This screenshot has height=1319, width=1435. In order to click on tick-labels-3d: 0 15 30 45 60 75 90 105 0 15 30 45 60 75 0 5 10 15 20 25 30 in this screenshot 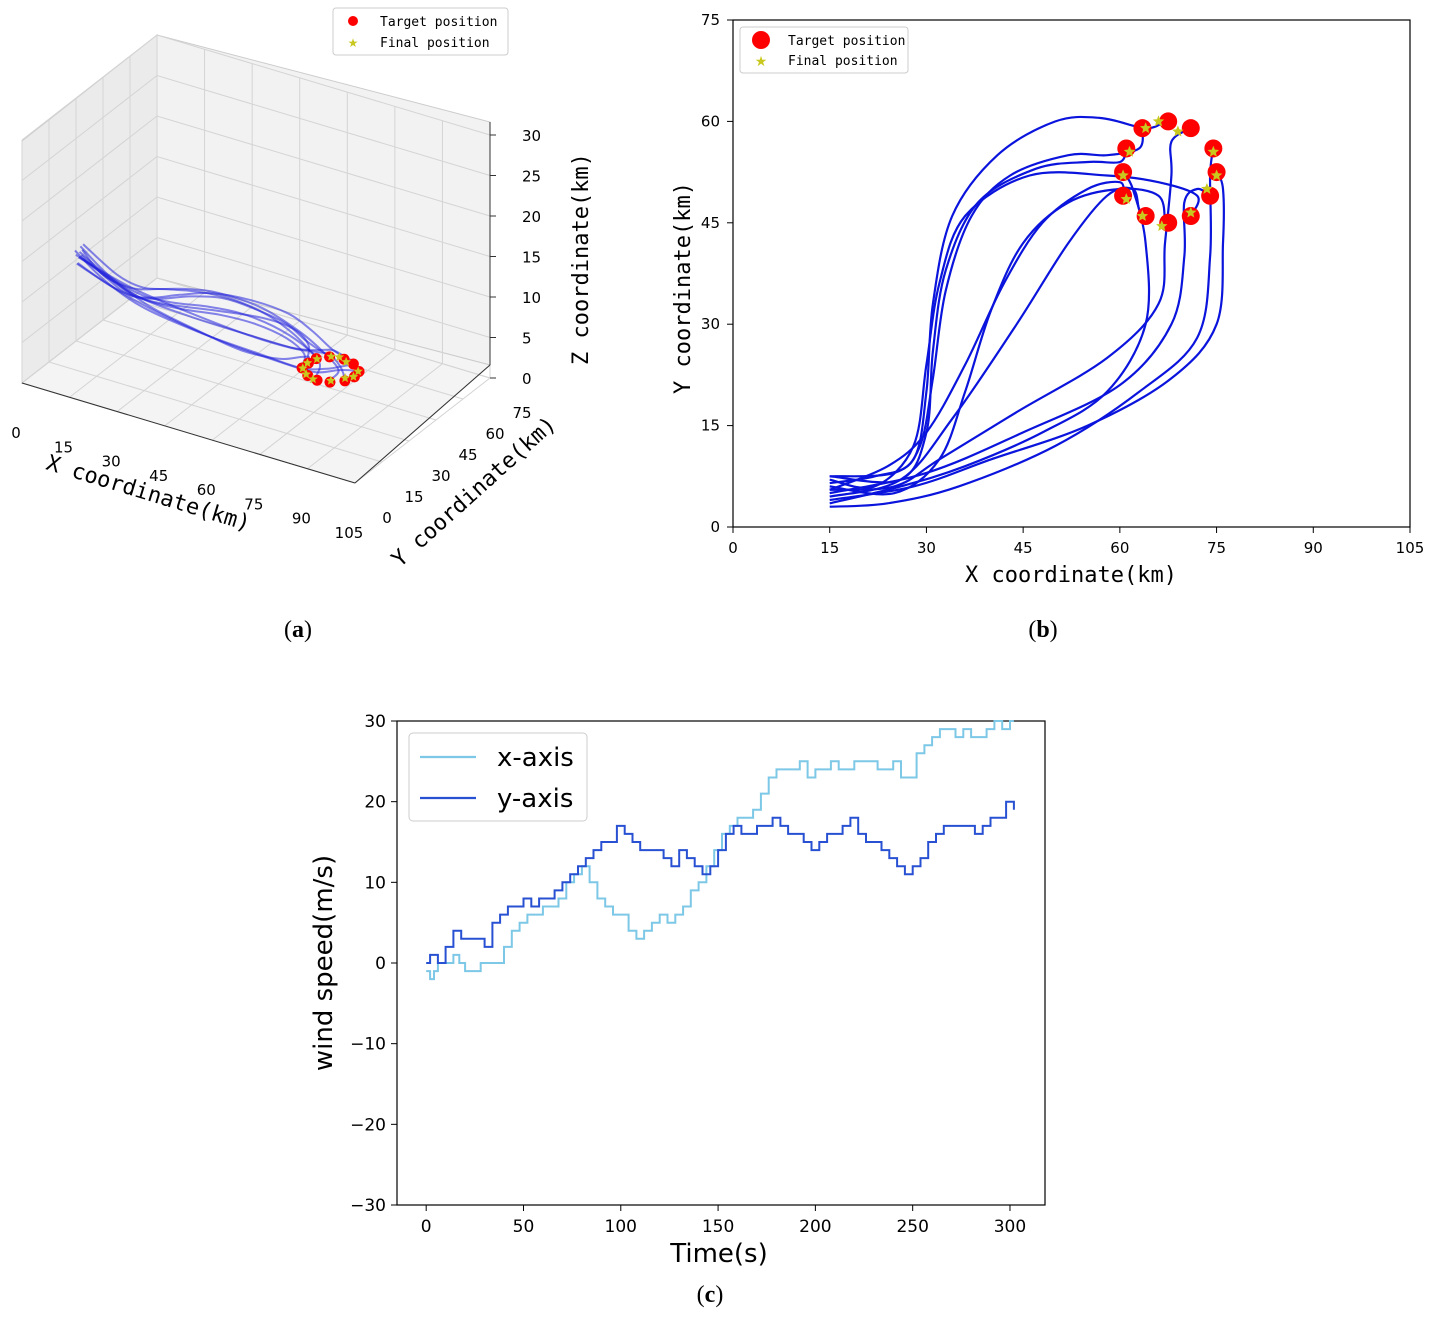, I will do `click(276, 334)`.